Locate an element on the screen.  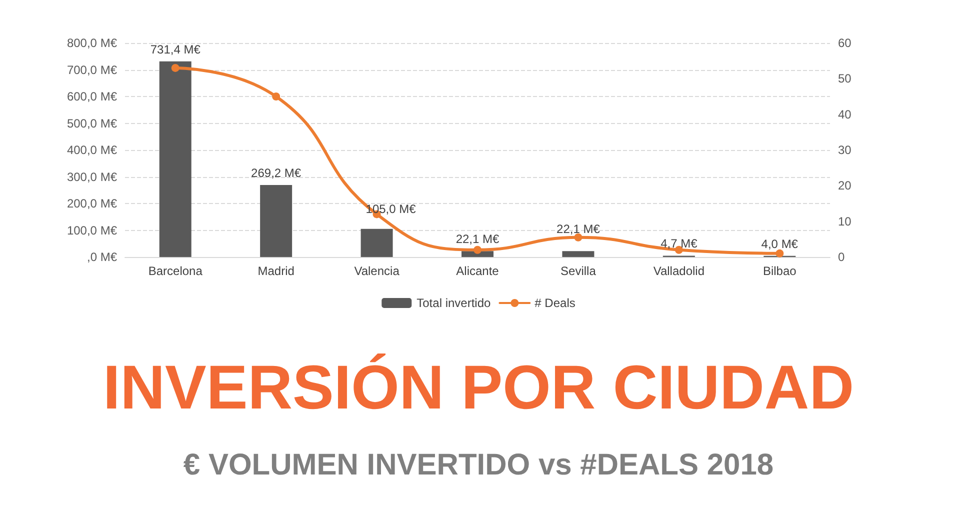
y-tick-label: 400,0 M€ is located at coordinates (92, 150).